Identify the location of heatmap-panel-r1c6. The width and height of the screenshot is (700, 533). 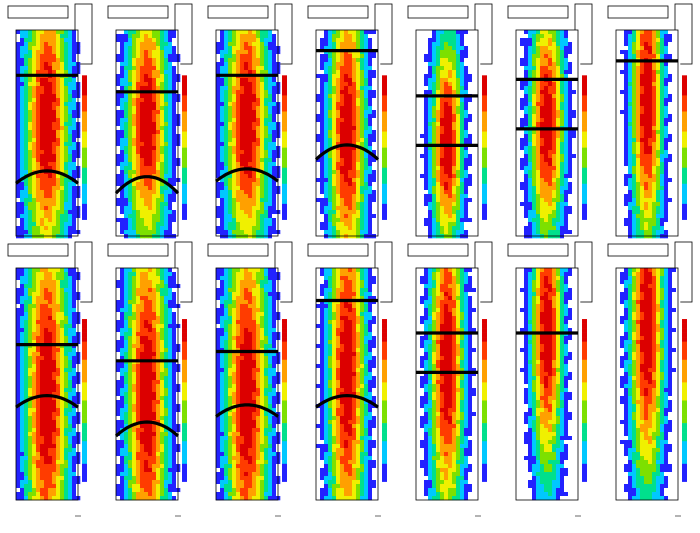
(550, 128).